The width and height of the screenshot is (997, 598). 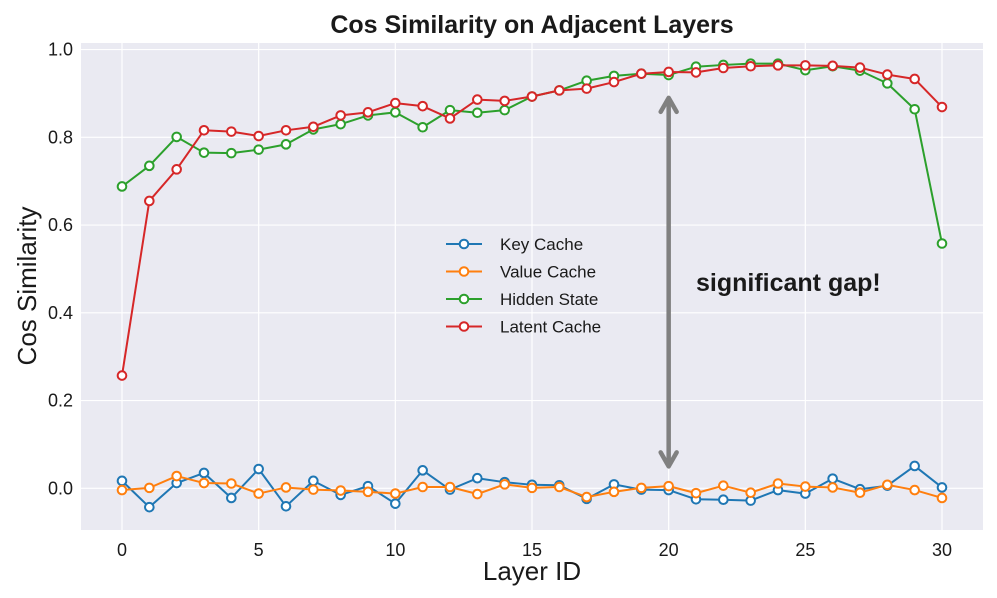 I want to click on y-tick-label: 0.4, so click(x=60, y=313).